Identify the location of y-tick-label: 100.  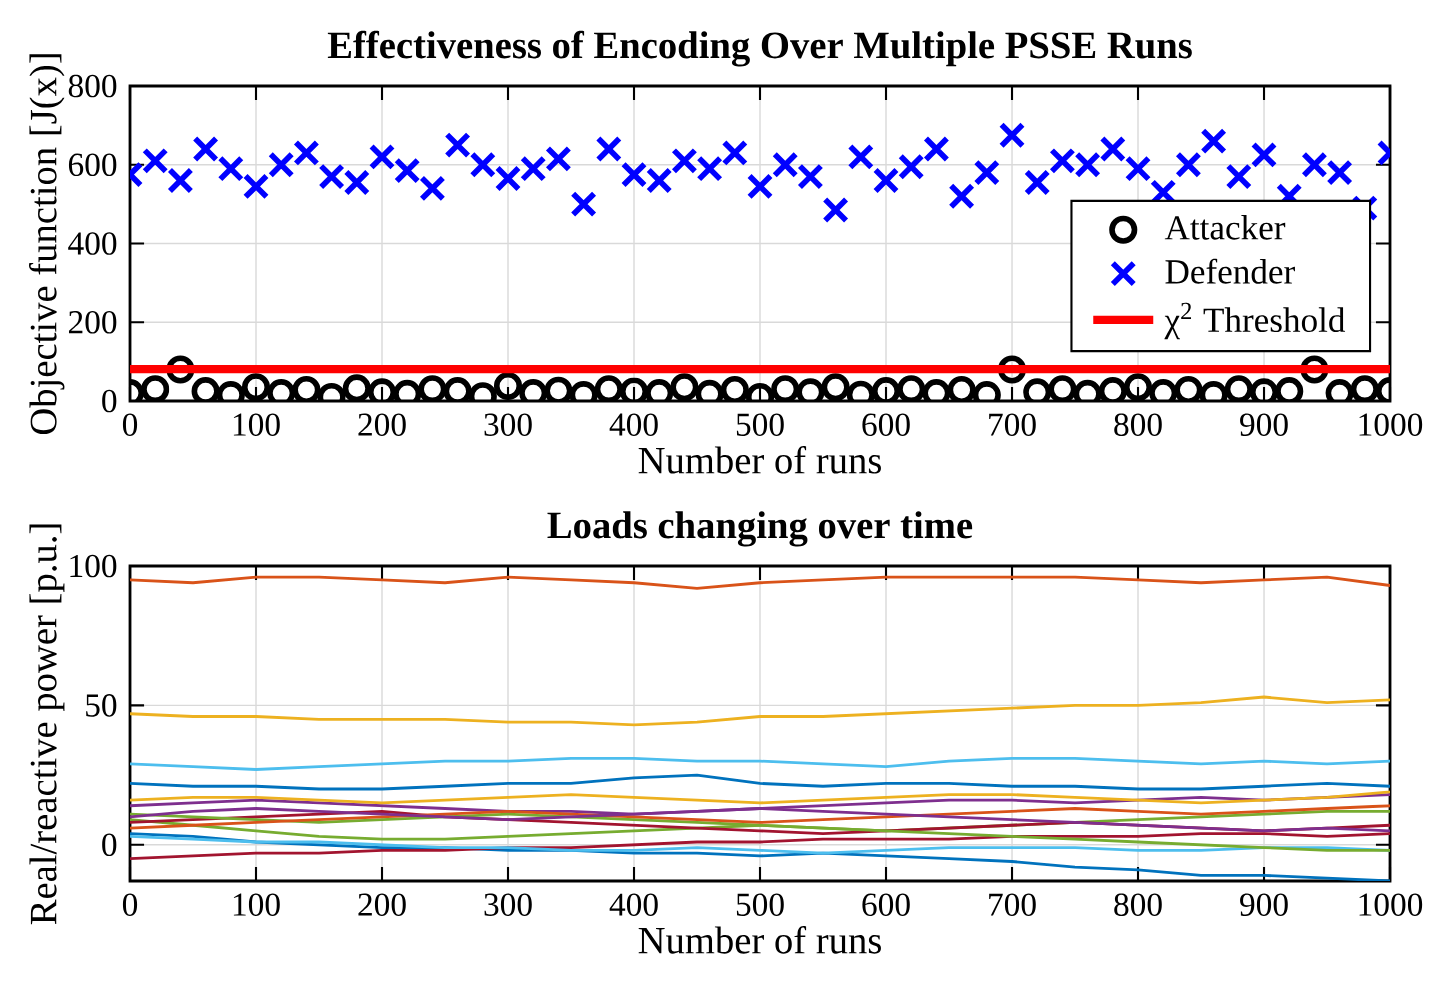
(93, 566).